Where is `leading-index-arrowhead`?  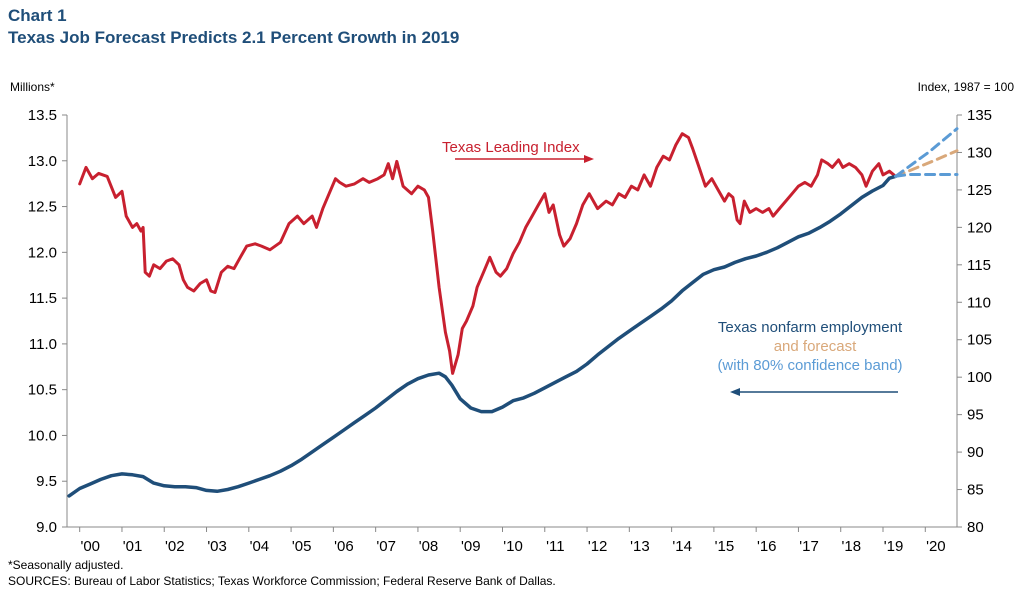
leading-index-arrowhead is located at coordinates (589, 159).